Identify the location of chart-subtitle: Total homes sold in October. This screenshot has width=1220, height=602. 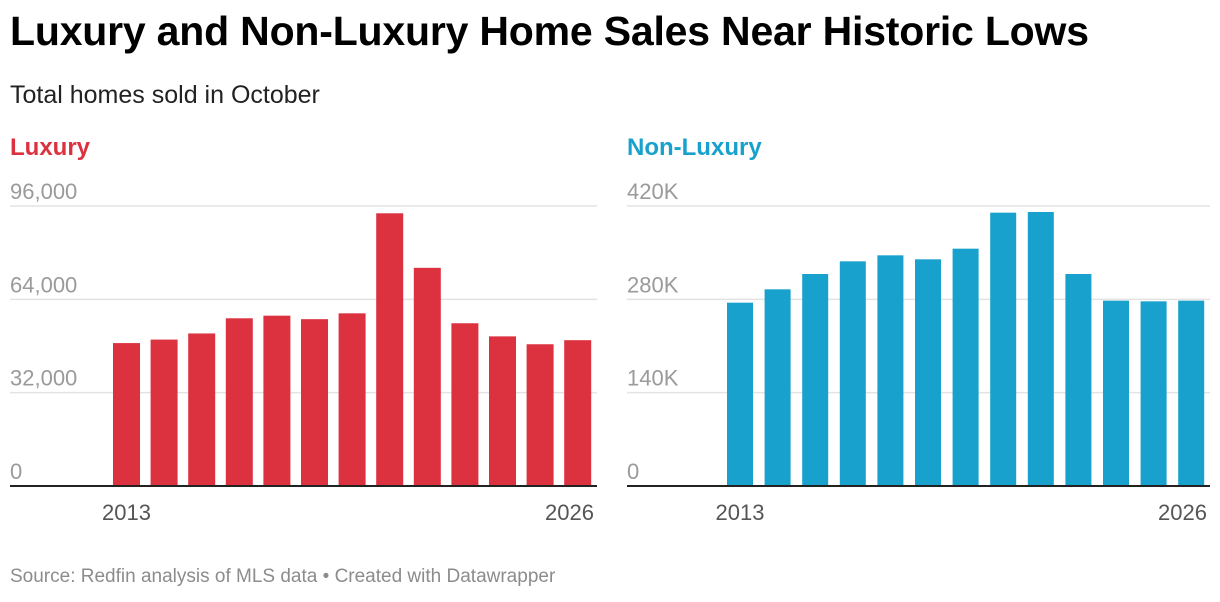
(165, 95).